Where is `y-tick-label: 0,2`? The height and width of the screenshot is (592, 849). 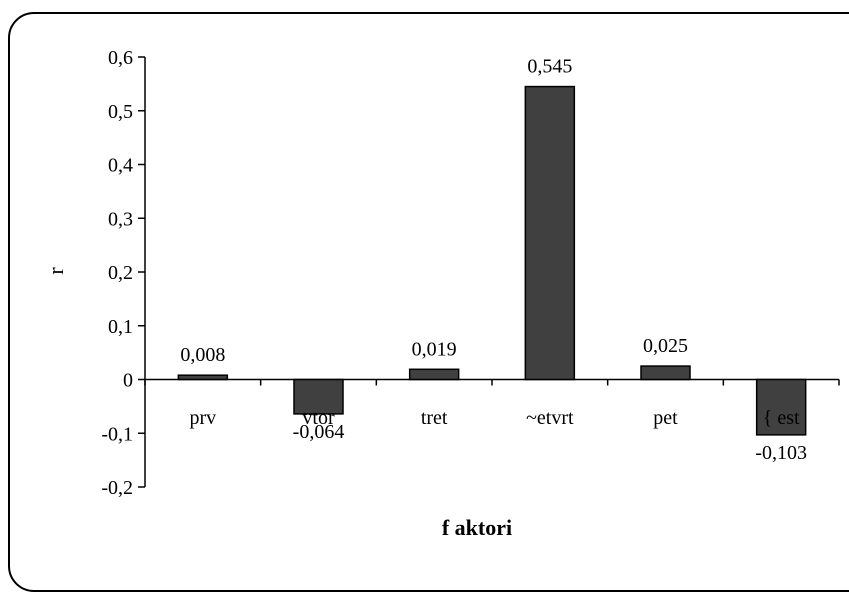 y-tick-label: 0,2 is located at coordinates (120, 273).